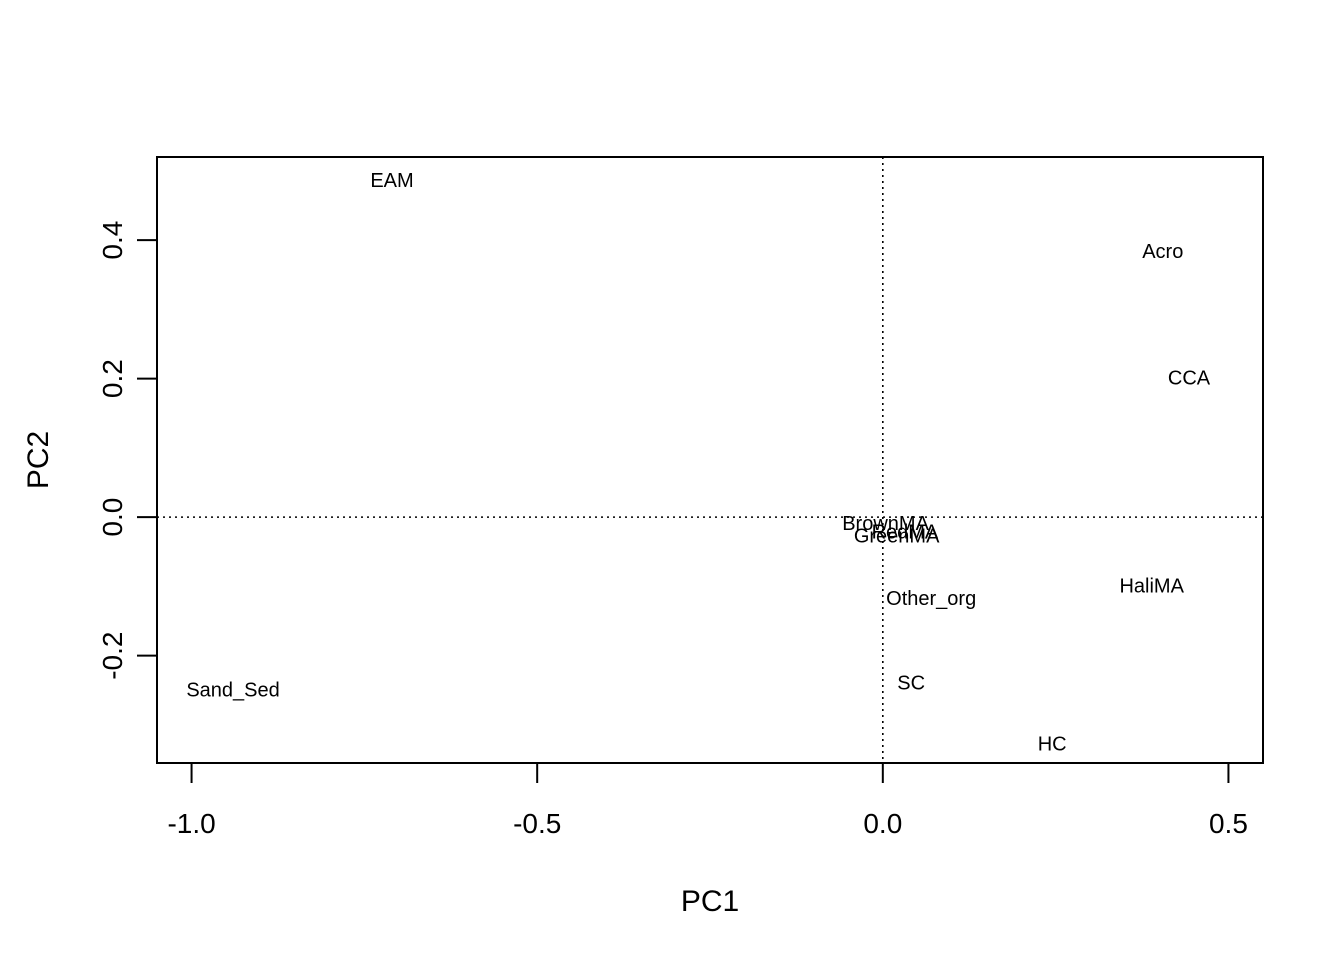 The height and width of the screenshot is (960, 1344). Describe the element at coordinates (191, 823) in the screenshot. I see `x-tick-label: -1.0` at that location.